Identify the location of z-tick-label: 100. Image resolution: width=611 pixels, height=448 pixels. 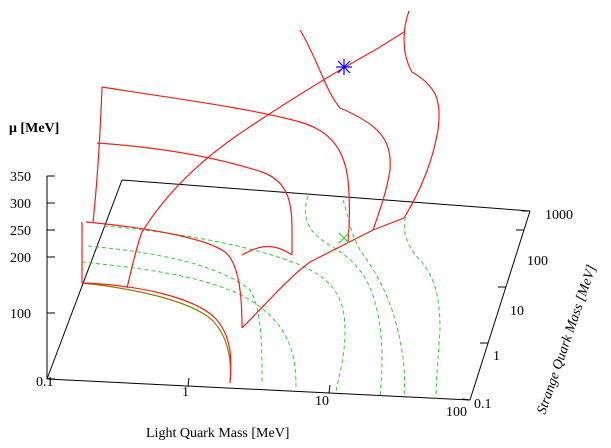
(20, 314).